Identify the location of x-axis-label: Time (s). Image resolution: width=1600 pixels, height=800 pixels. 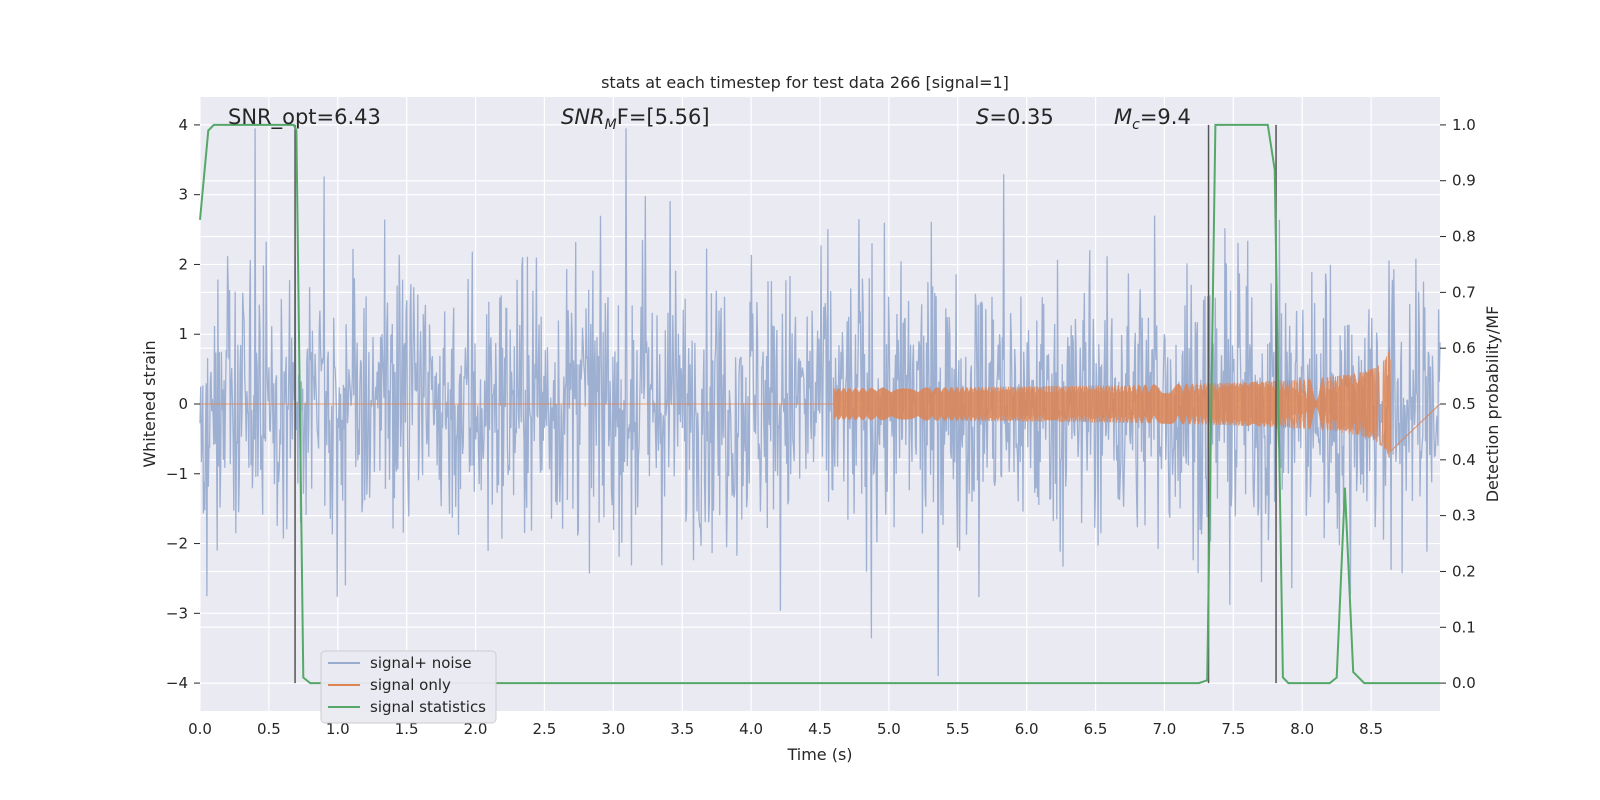
(819, 754).